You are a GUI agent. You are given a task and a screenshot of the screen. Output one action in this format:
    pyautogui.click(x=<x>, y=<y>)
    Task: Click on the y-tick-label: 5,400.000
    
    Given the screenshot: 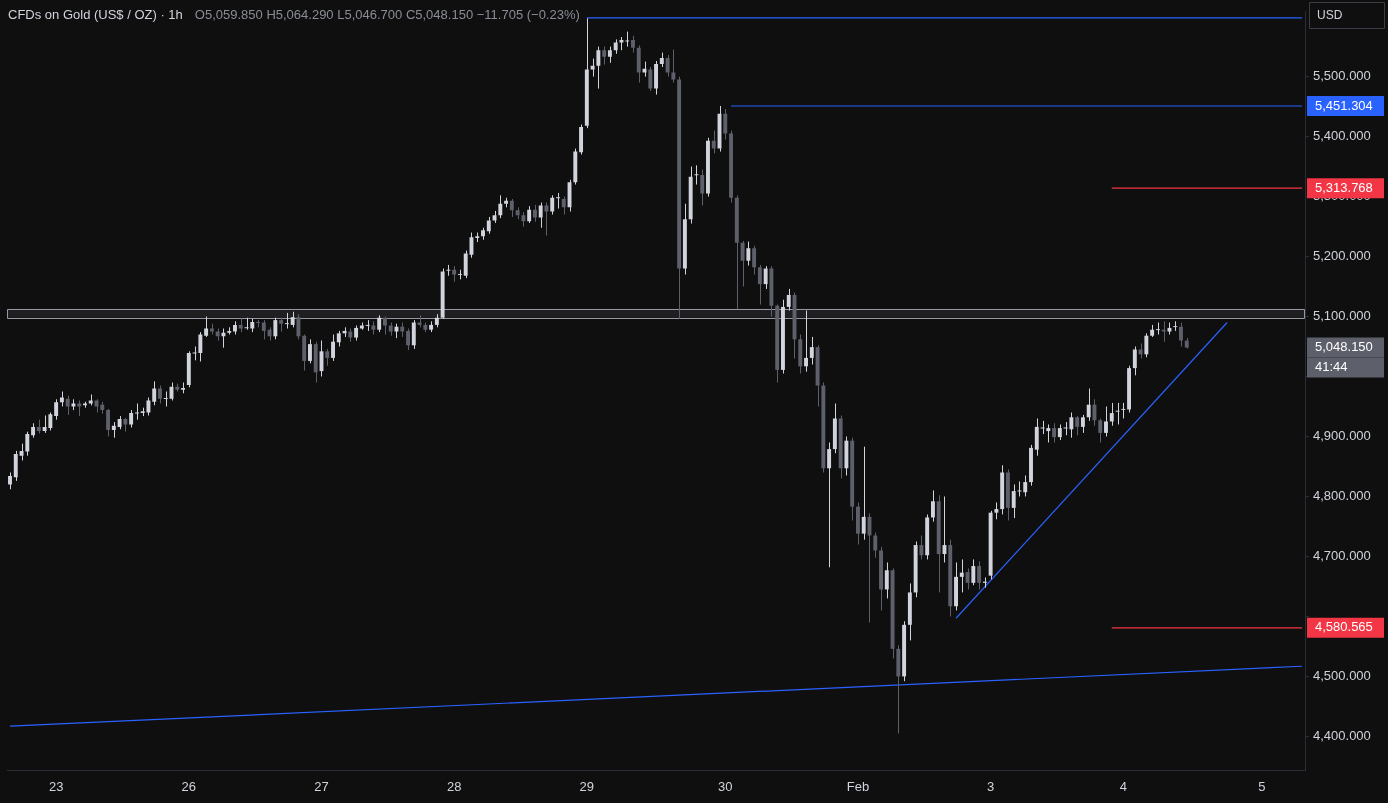 What is the action you would take?
    pyautogui.click(x=1342, y=136)
    